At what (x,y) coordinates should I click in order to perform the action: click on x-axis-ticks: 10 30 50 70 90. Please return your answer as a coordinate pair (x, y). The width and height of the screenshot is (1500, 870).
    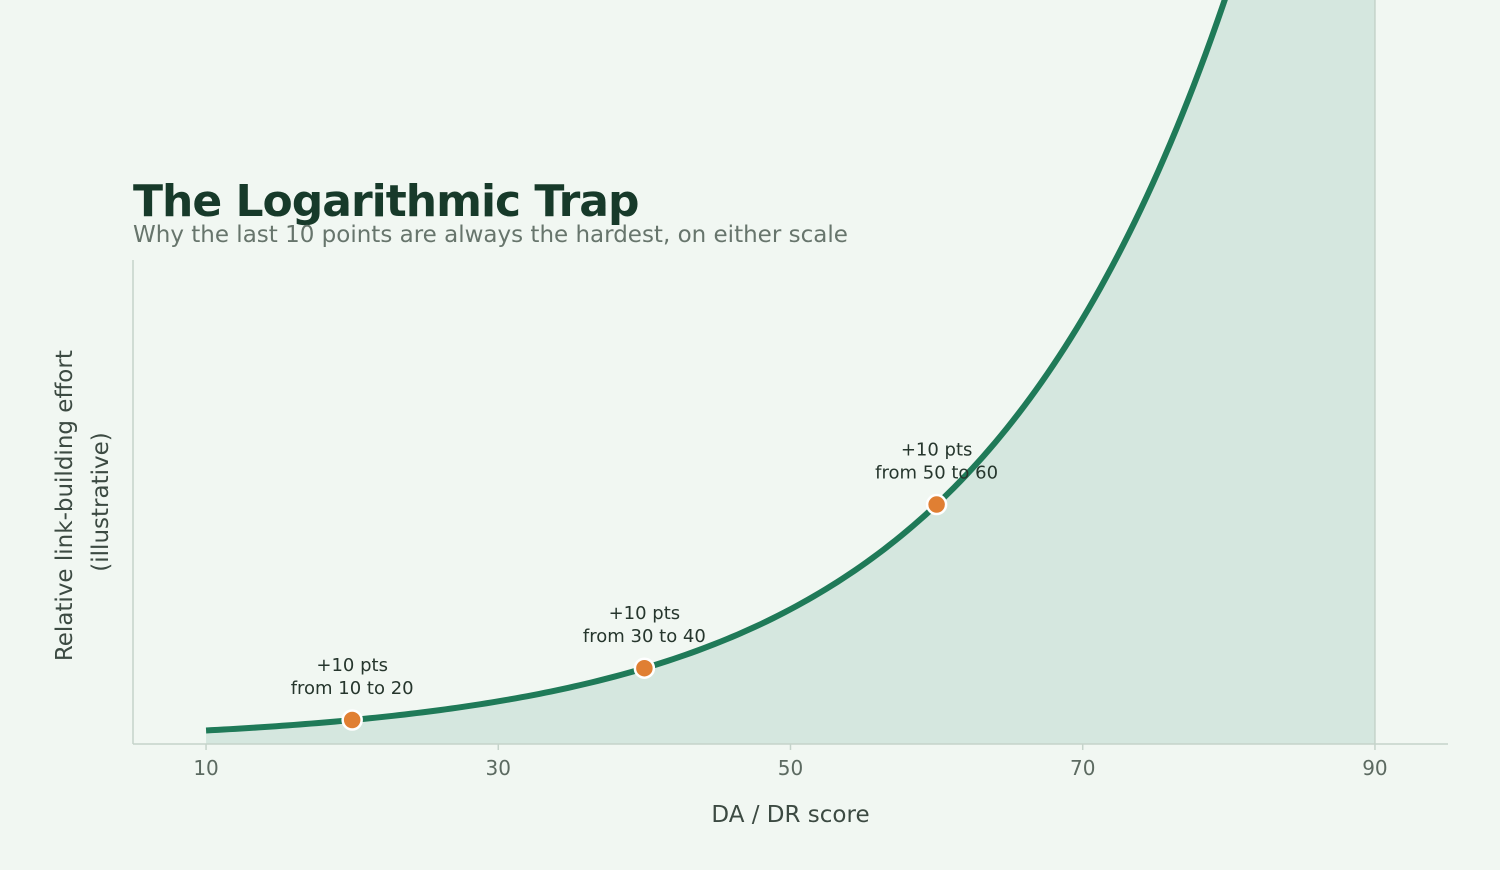
    Looking at the image, I should click on (790, 762).